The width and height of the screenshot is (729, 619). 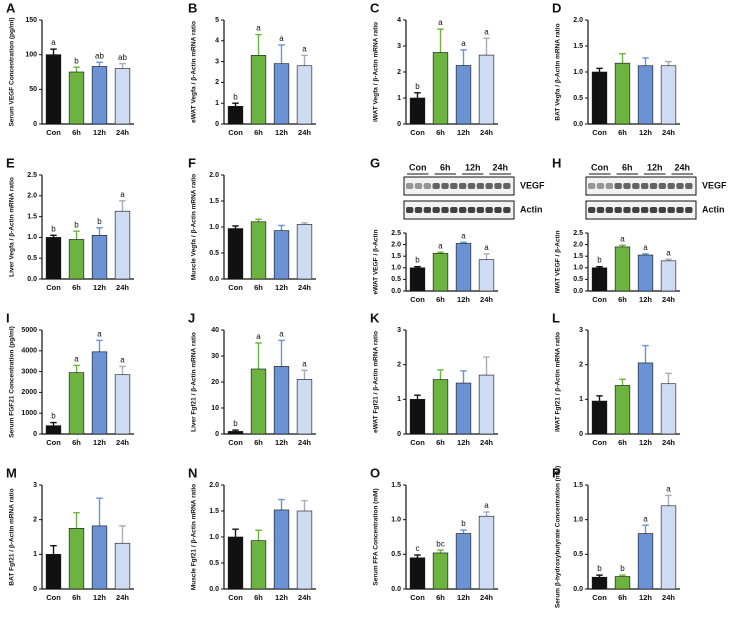 What do you see at coordinates (556, 317) in the screenshot?
I see `panel-letter: L` at bounding box center [556, 317].